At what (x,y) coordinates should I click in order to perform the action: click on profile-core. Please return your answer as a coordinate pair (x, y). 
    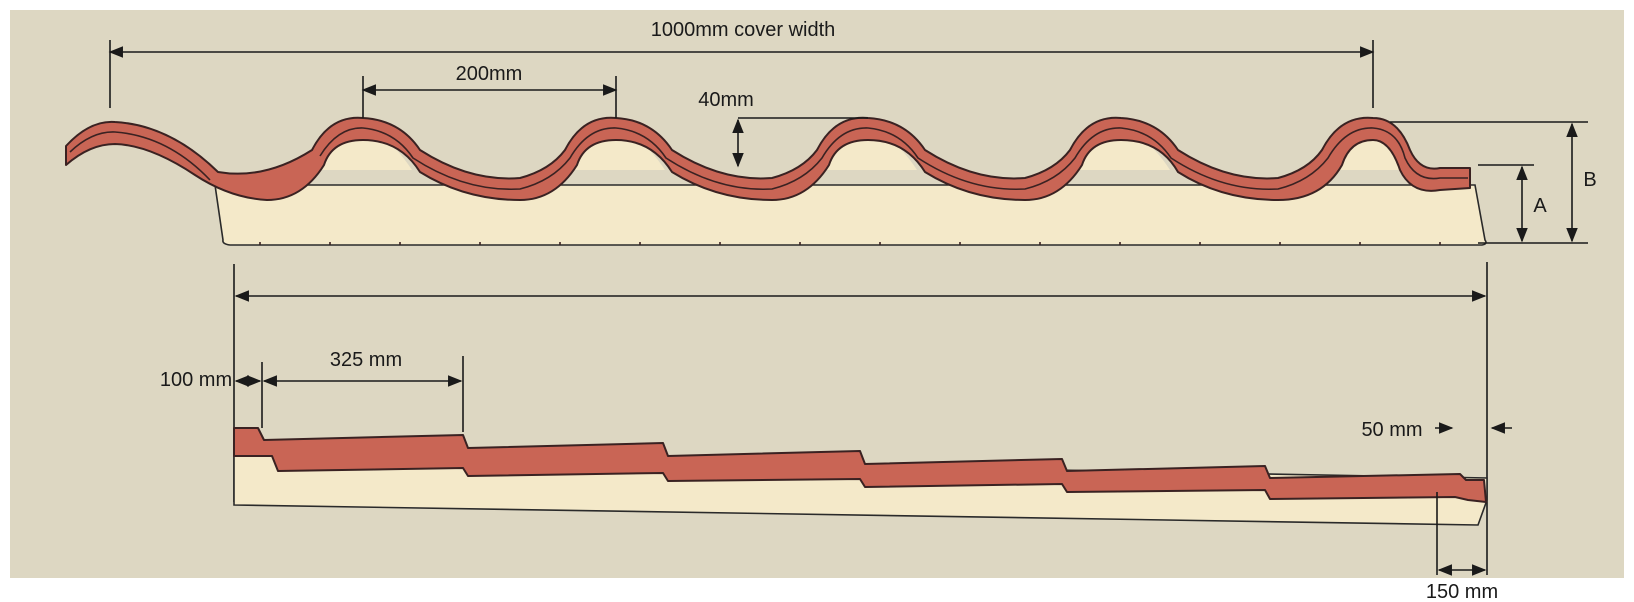
    Looking at the image, I should click on (850, 215).